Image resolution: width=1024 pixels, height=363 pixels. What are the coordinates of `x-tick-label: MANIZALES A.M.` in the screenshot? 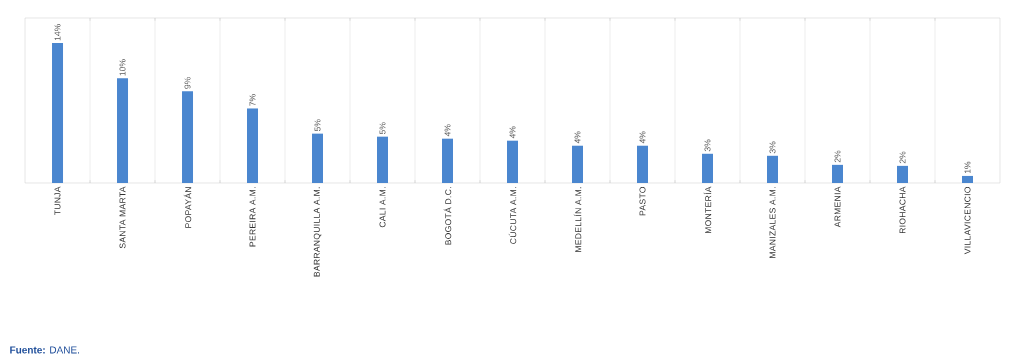 It's located at (772, 222).